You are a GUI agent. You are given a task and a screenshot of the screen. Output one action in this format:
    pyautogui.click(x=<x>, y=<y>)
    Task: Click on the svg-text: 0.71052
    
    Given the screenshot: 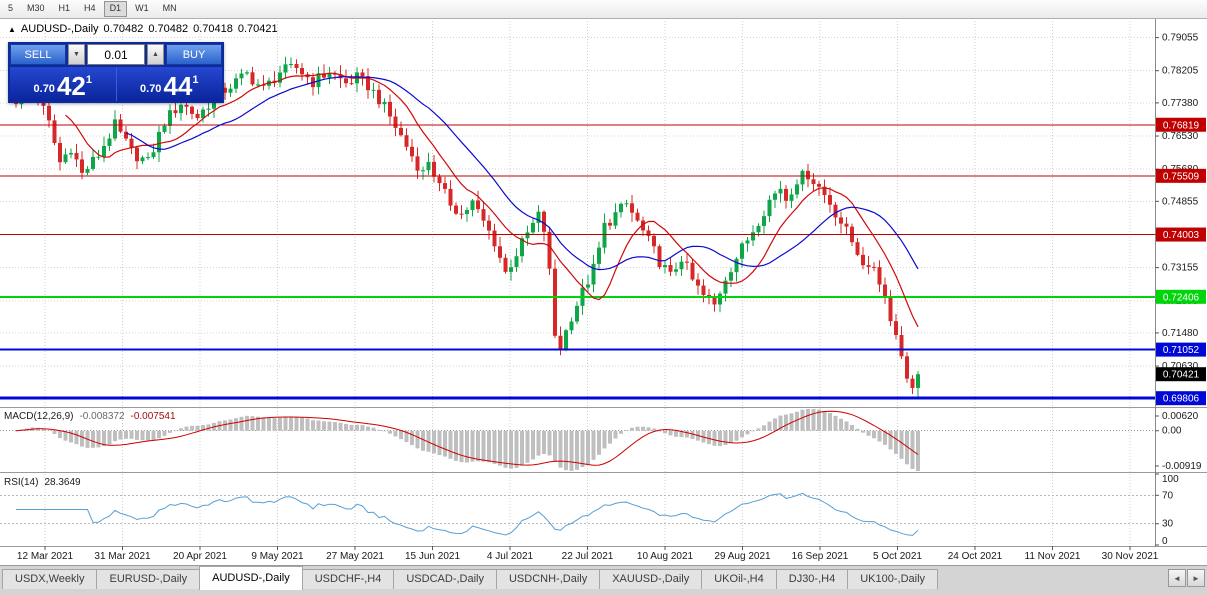 What is the action you would take?
    pyautogui.click(x=1181, y=350)
    